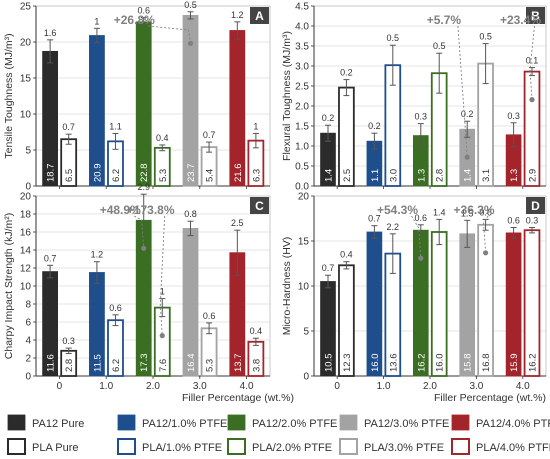 This screenshot has width=550, height=459. Describe the element at coordinates (328, 363) in the screenshot. I see `bar-value-label: 10.5` at that location.